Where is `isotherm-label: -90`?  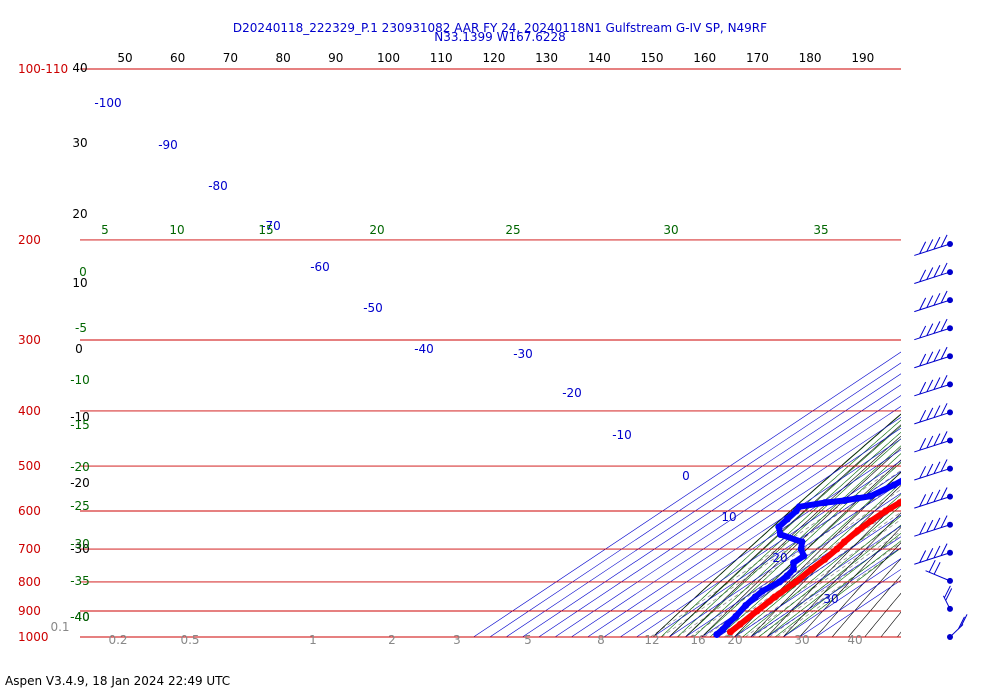 isotherm-label: -90 is located at coordinates (168, 145).